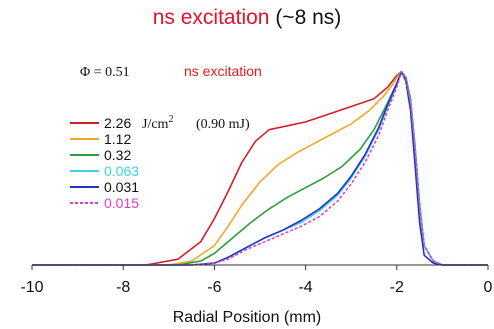 The height and width of the screenshot is (329, 494). Describe the element at coordinates (214, 287) in the screenshot. I see `x-tick-label: -6` at that location.